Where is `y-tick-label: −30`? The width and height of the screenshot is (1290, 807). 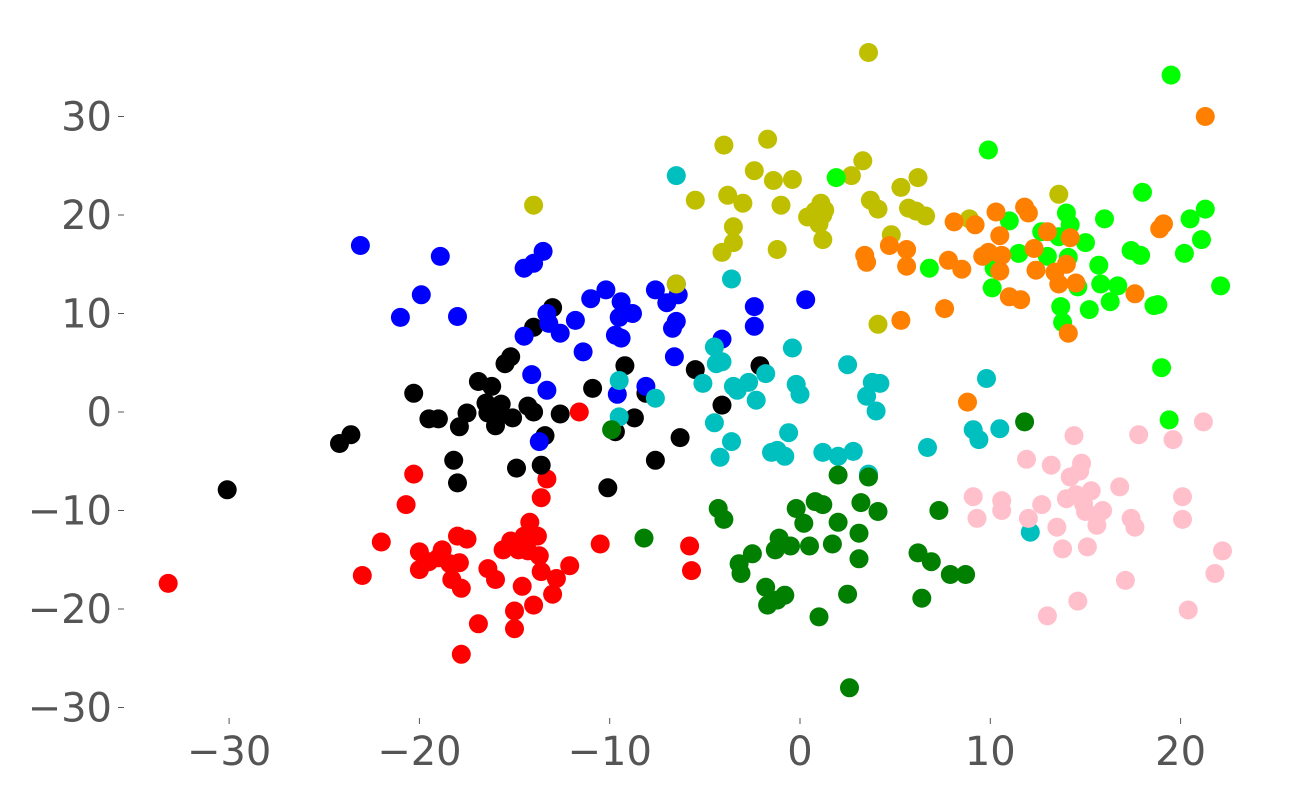 y-tick-label: −30 is located at coordinates (70, 709).